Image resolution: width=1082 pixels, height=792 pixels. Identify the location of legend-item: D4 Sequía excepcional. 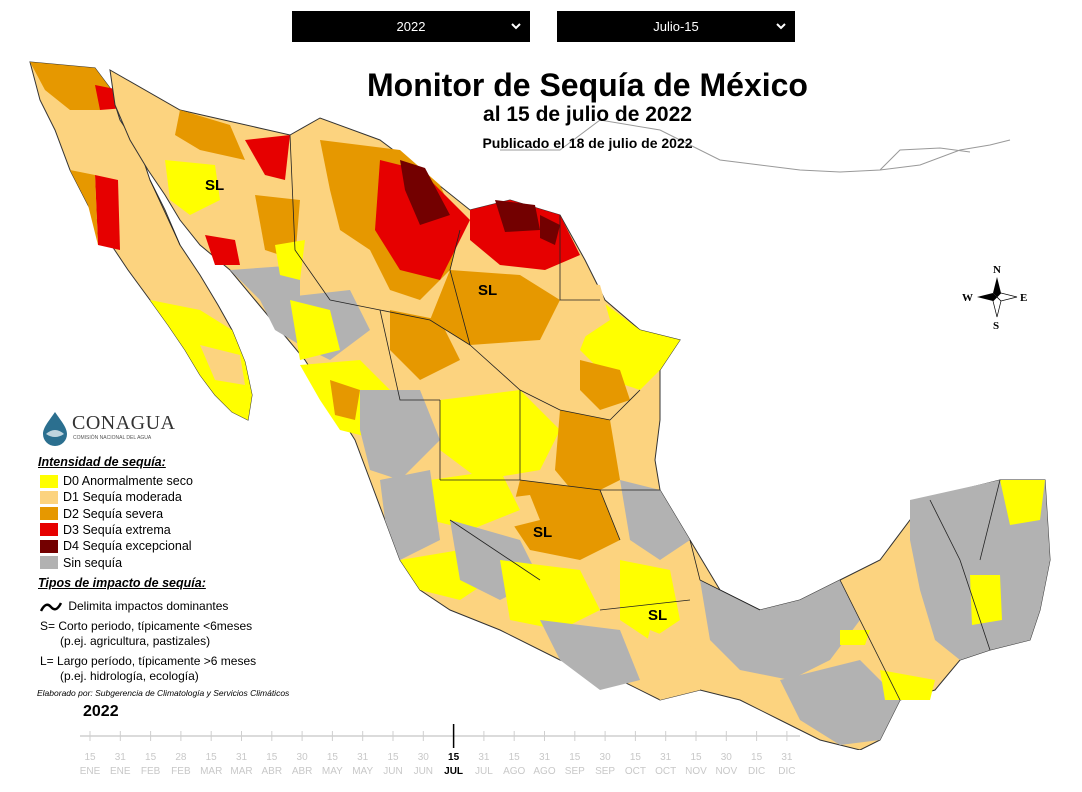
(116, 546).